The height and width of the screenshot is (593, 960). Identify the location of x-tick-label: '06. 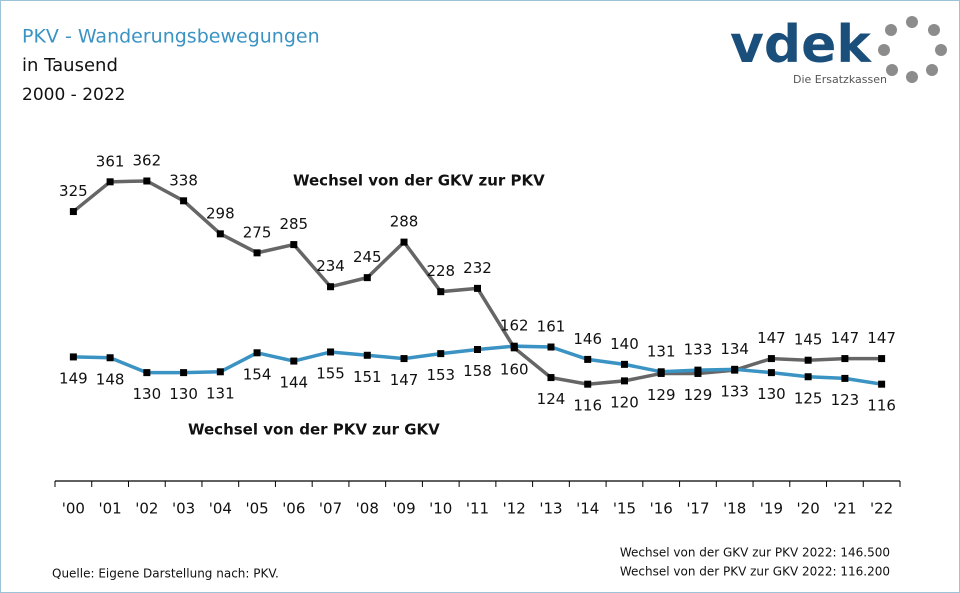
(293, 509).